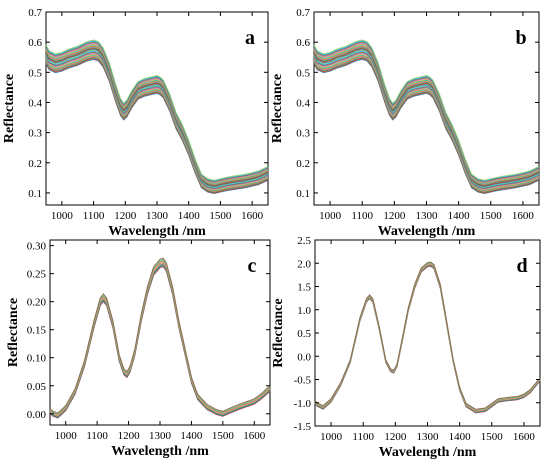 The height and width of the screenshot is (462, 550). What do you see at coordinates (35, 73) in the screenshot?
I see `panel-a-y-tick-label: 0.5` at bounding box center [35, 73].